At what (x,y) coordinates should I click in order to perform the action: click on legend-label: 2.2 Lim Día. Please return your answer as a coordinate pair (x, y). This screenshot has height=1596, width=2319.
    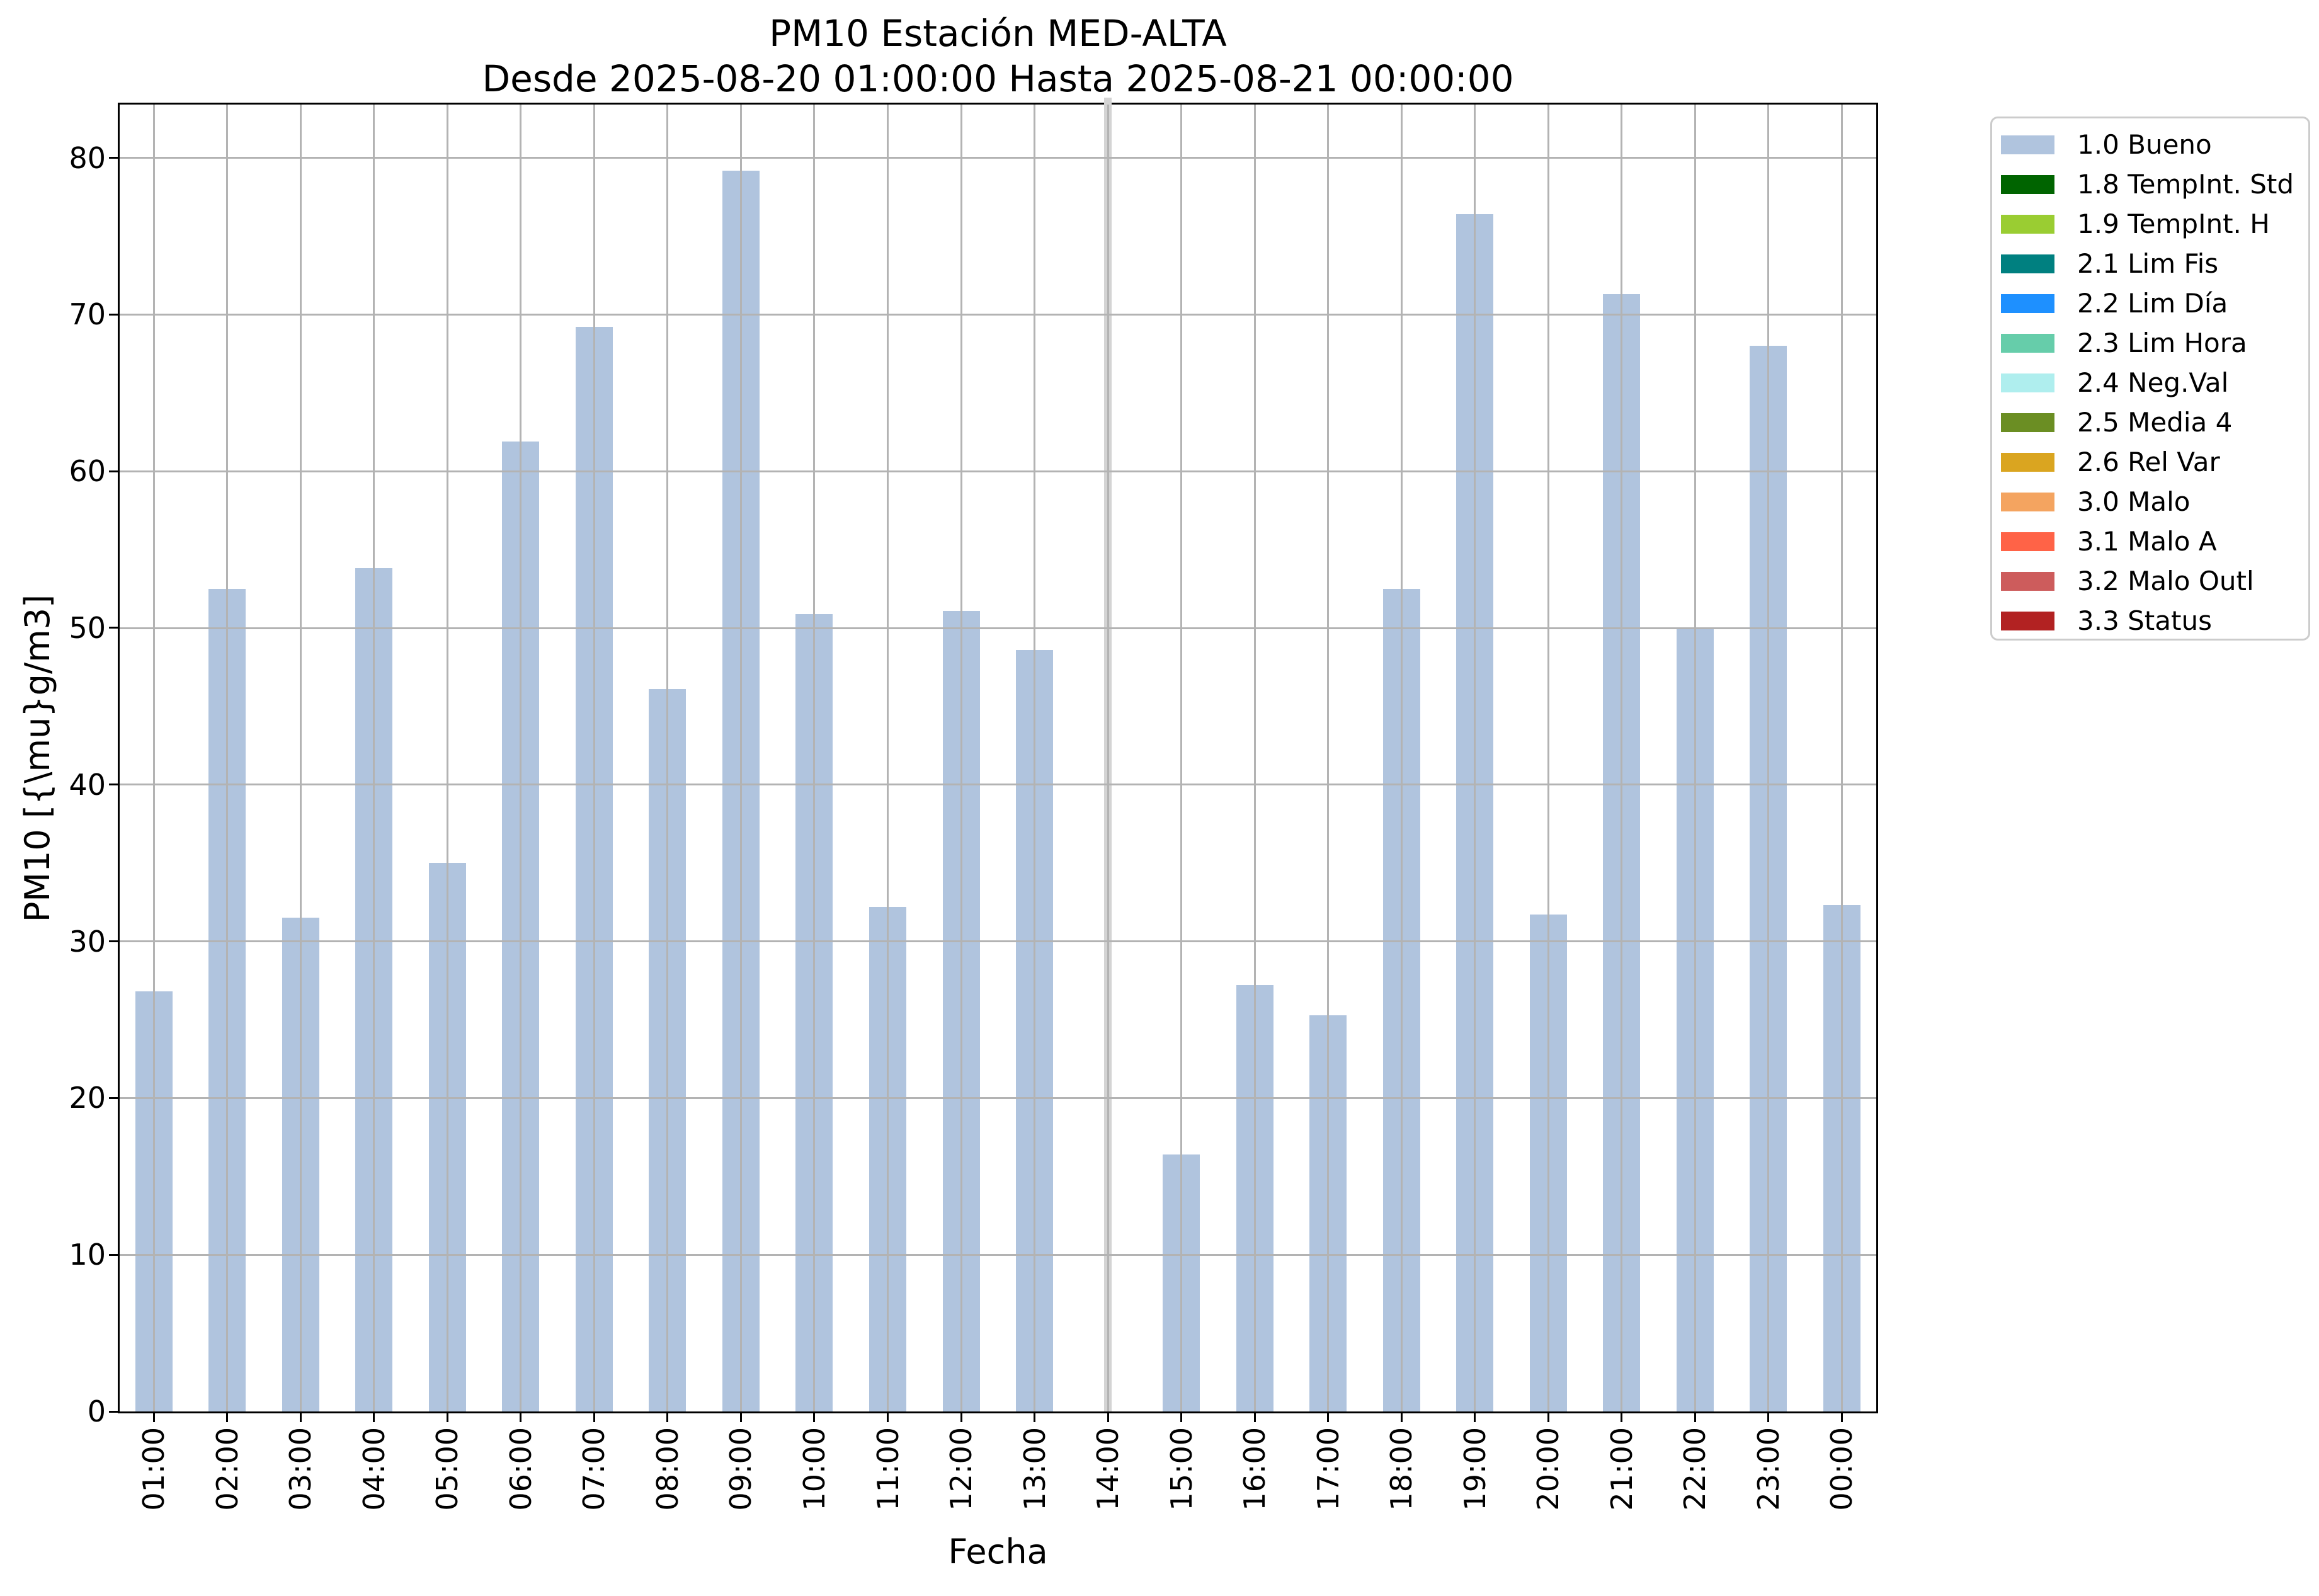
    Looking at the image, I should click on (2152, 303).